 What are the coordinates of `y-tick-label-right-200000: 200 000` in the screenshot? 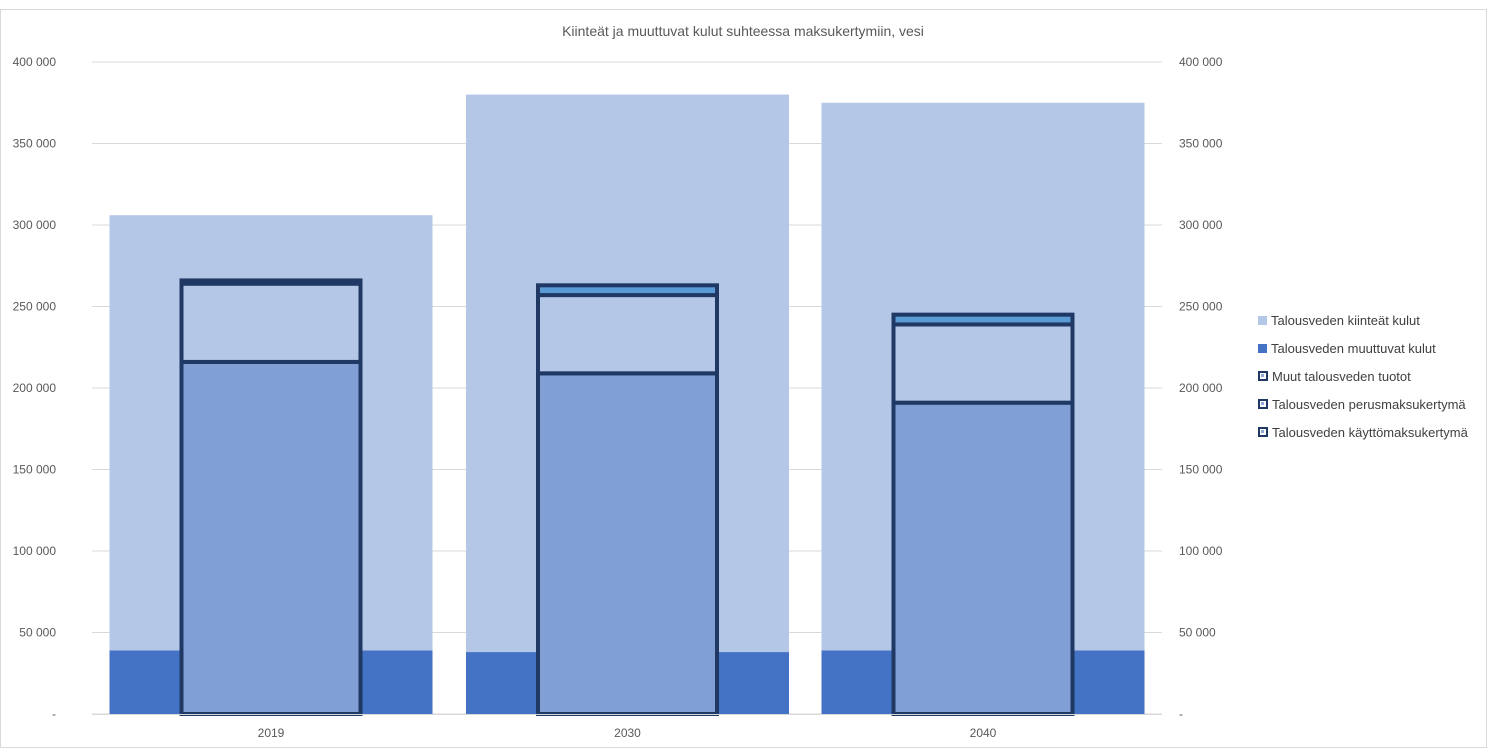 It's located at (1201, 388).